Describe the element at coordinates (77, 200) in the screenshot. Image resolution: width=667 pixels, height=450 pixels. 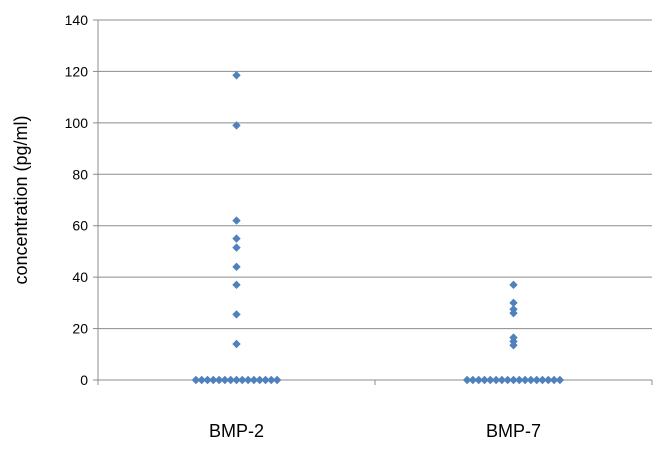
I see `y-tick-labels: 0 20 40 60 80 100 120 140` at that location.